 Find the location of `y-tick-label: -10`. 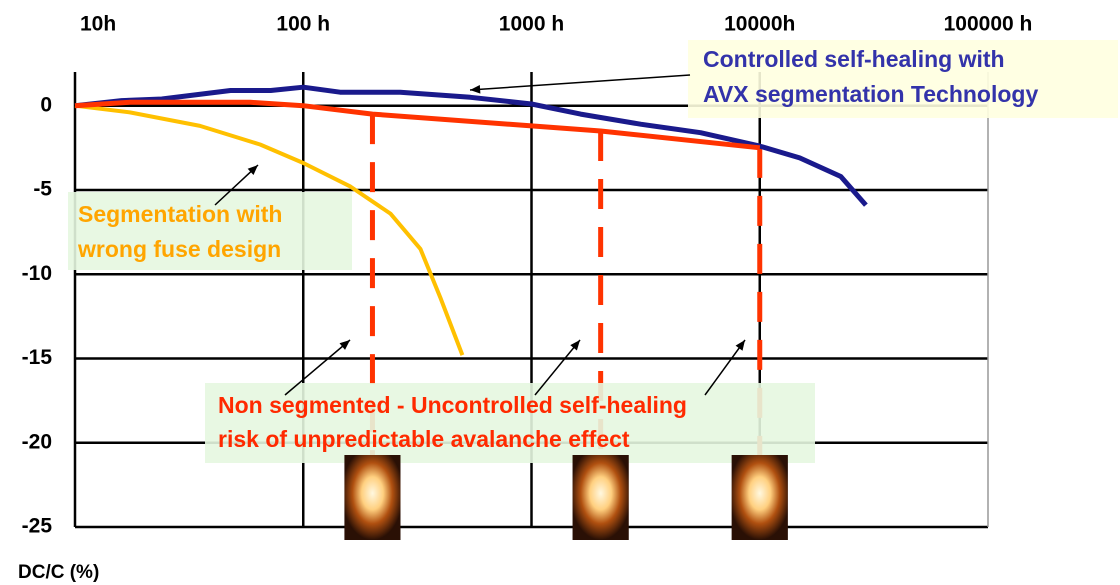

y-tick-label: -10 is located at coordinates (37, 273).